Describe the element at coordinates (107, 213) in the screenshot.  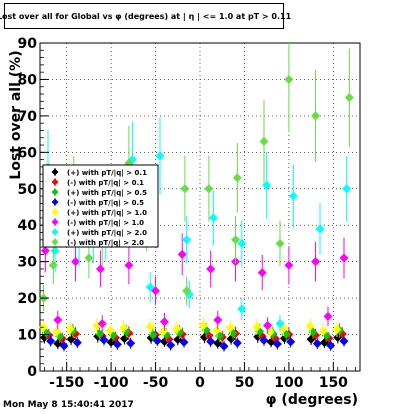
I see `legend-label: (+) with pT/|q| > 1.0` at that location.